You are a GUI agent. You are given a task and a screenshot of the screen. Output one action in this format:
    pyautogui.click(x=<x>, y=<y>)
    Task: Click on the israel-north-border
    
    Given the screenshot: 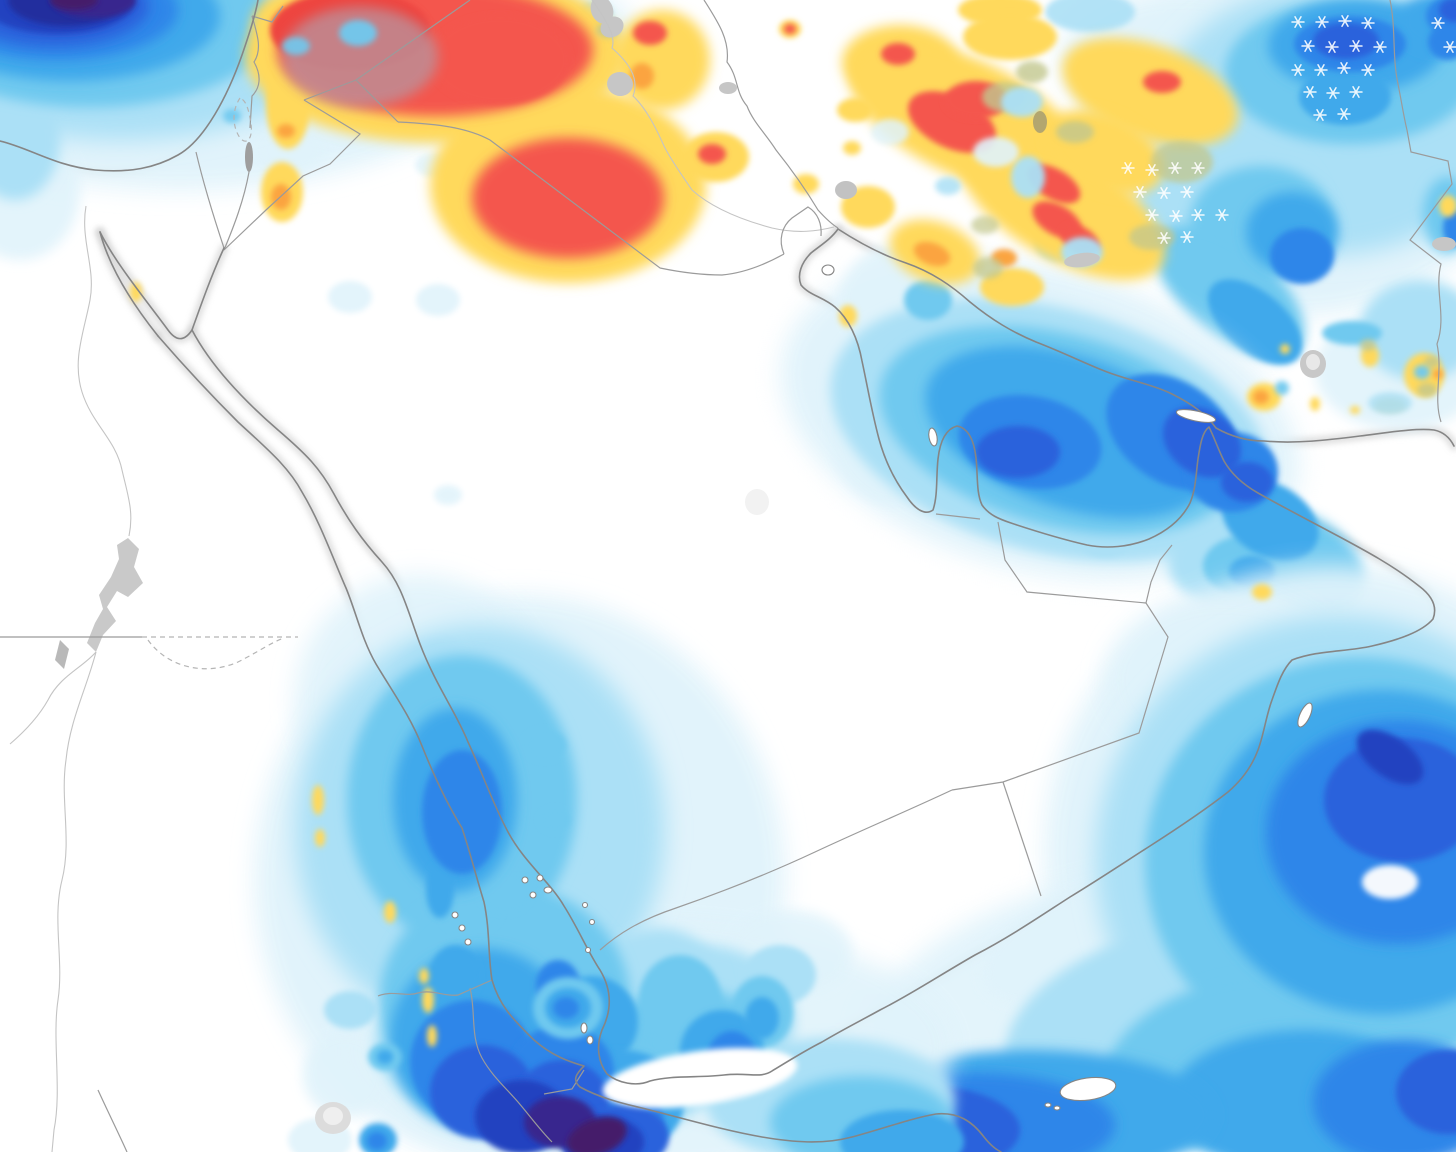 What is the action you would take?
    pyautogui.click(x=241, y=133)
    